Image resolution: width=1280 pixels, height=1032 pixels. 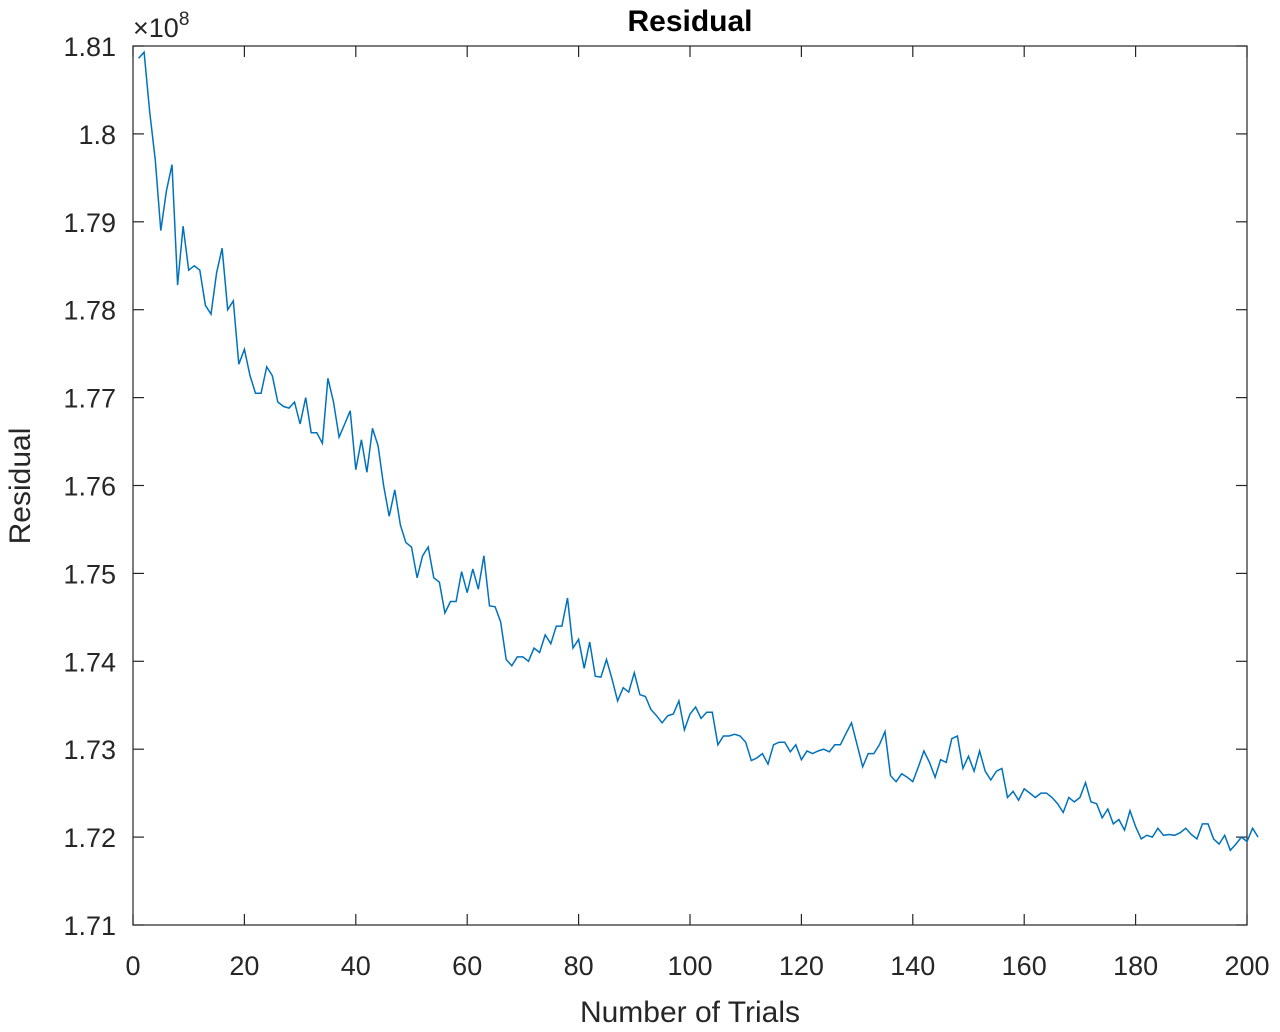 What do you see at coordinates (89, 662) in the screenshot?
I see `y-tick-label: 1.74` at bounding box center [89, 662].